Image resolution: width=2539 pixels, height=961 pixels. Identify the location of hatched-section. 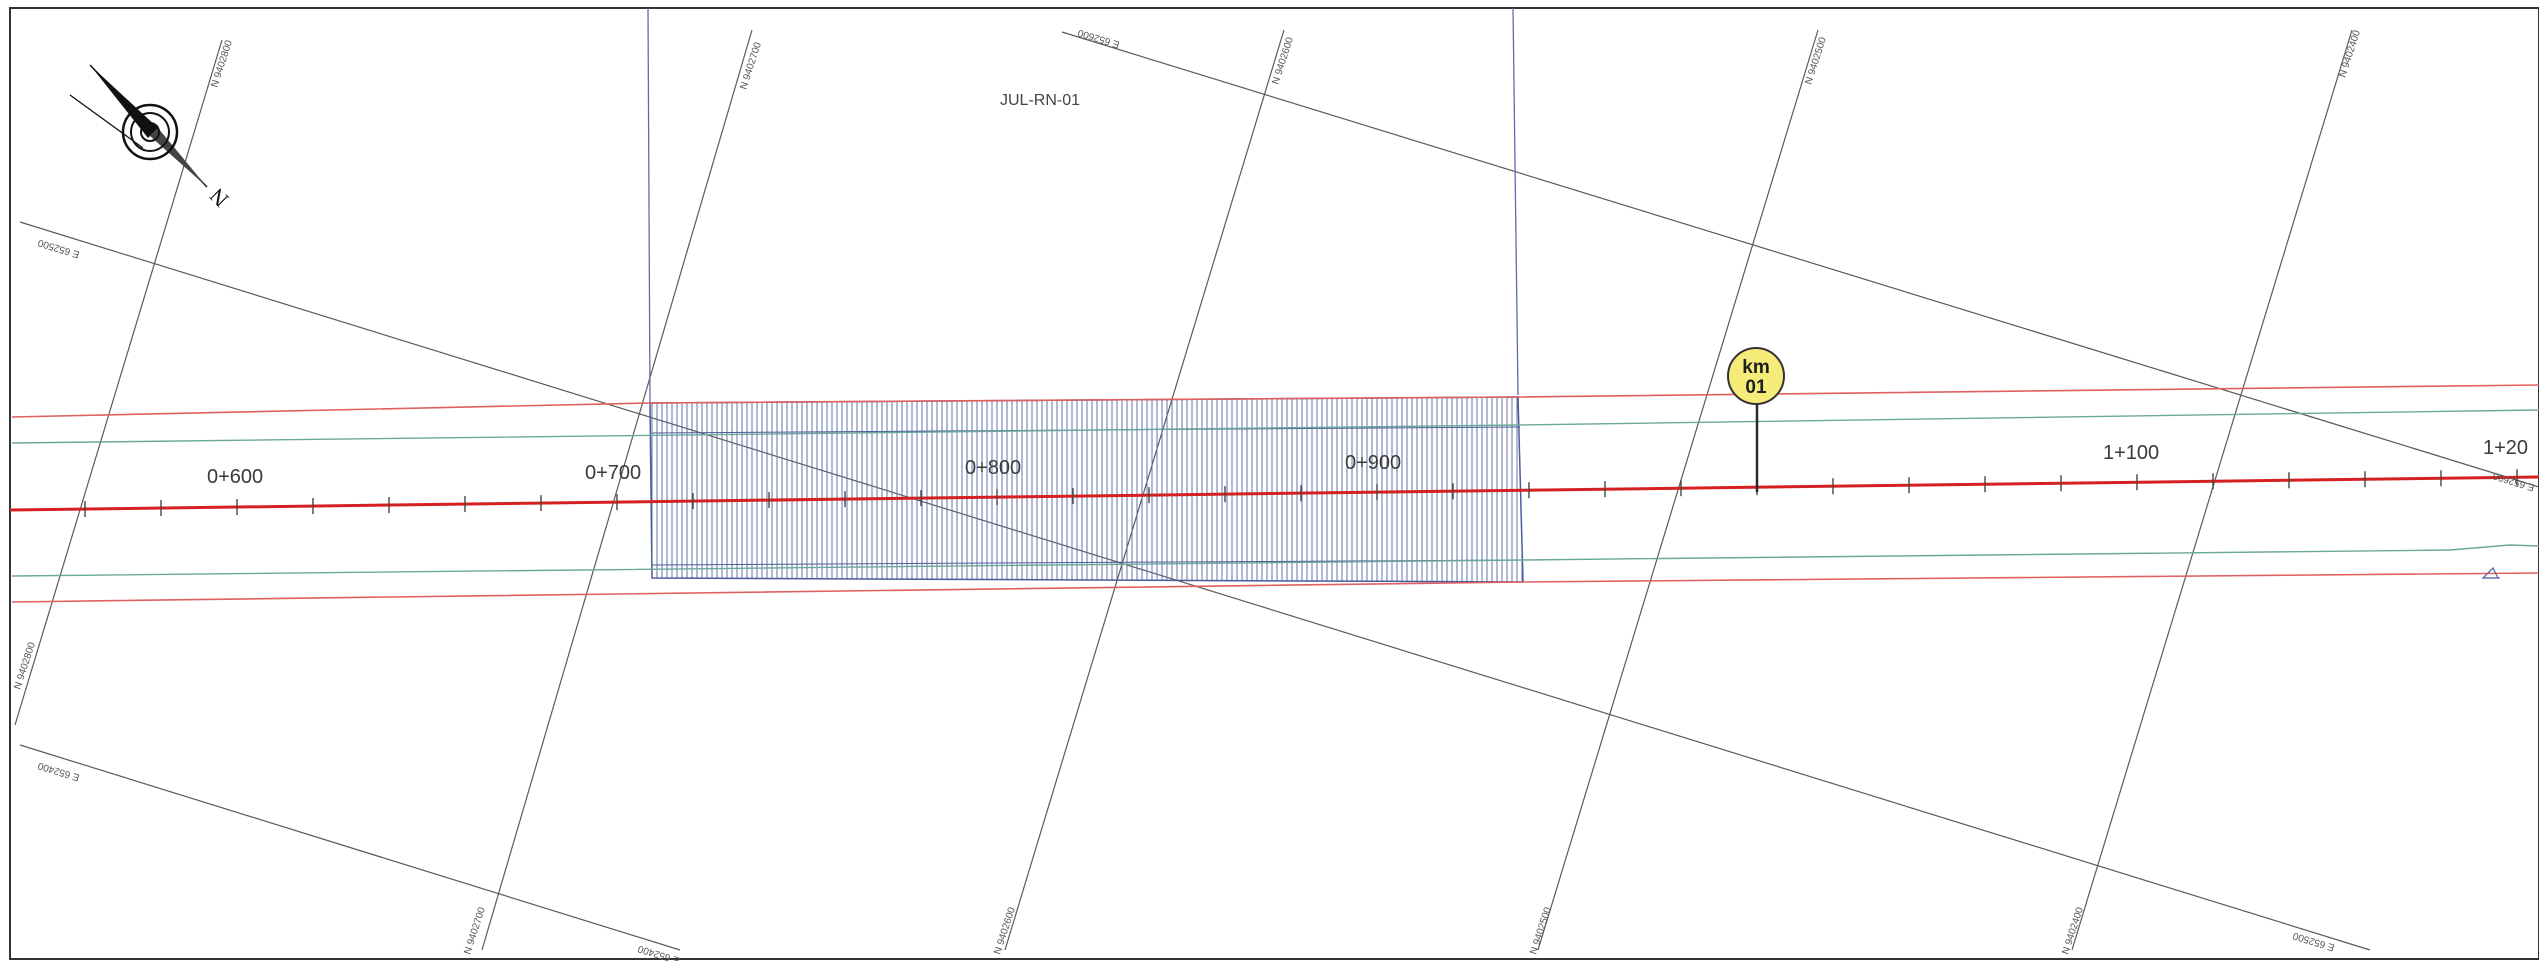
(1086, 489).